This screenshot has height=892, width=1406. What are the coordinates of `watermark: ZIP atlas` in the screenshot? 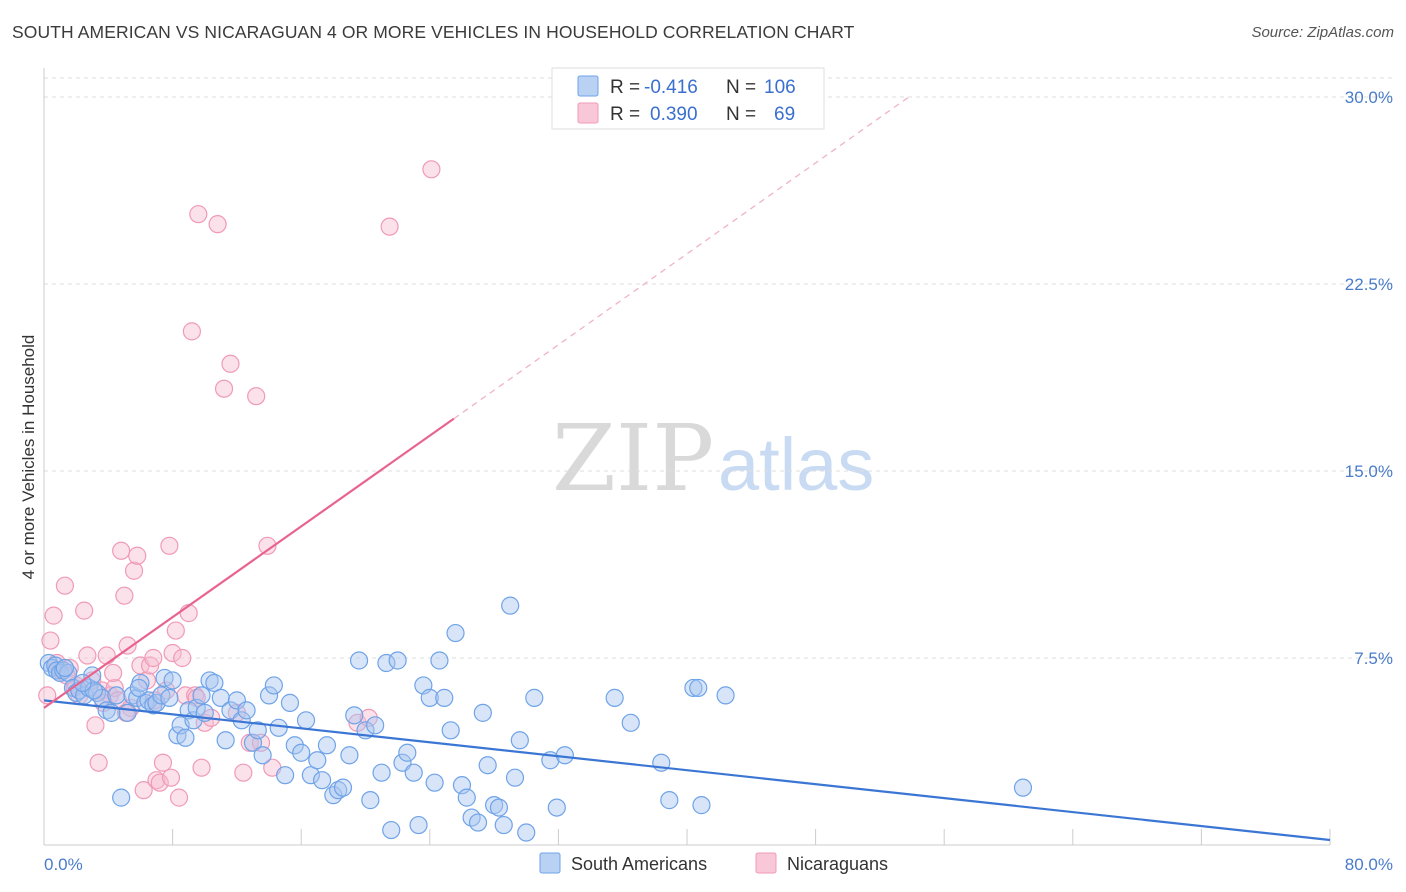 It's located at (713, 458).